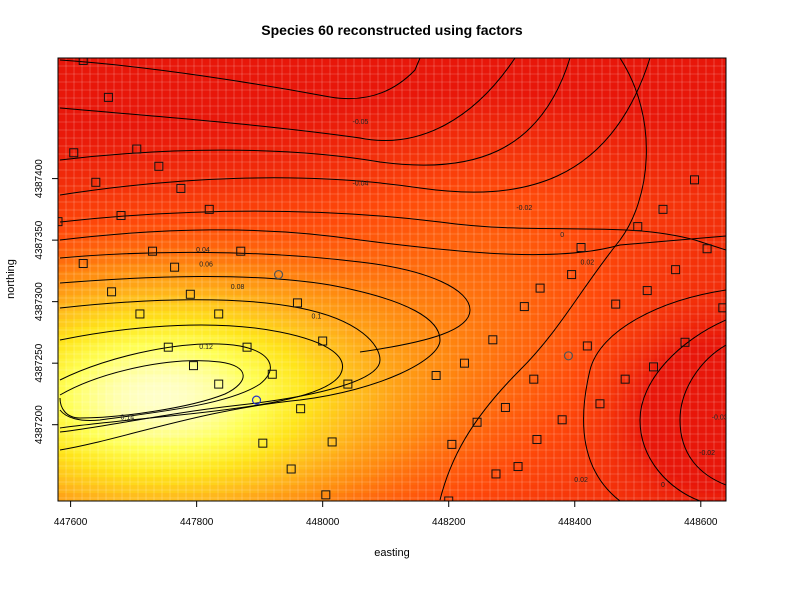  Describe the element at coordinates (562, 235) in the screenshot. I see `contour-label: 0` at that location.